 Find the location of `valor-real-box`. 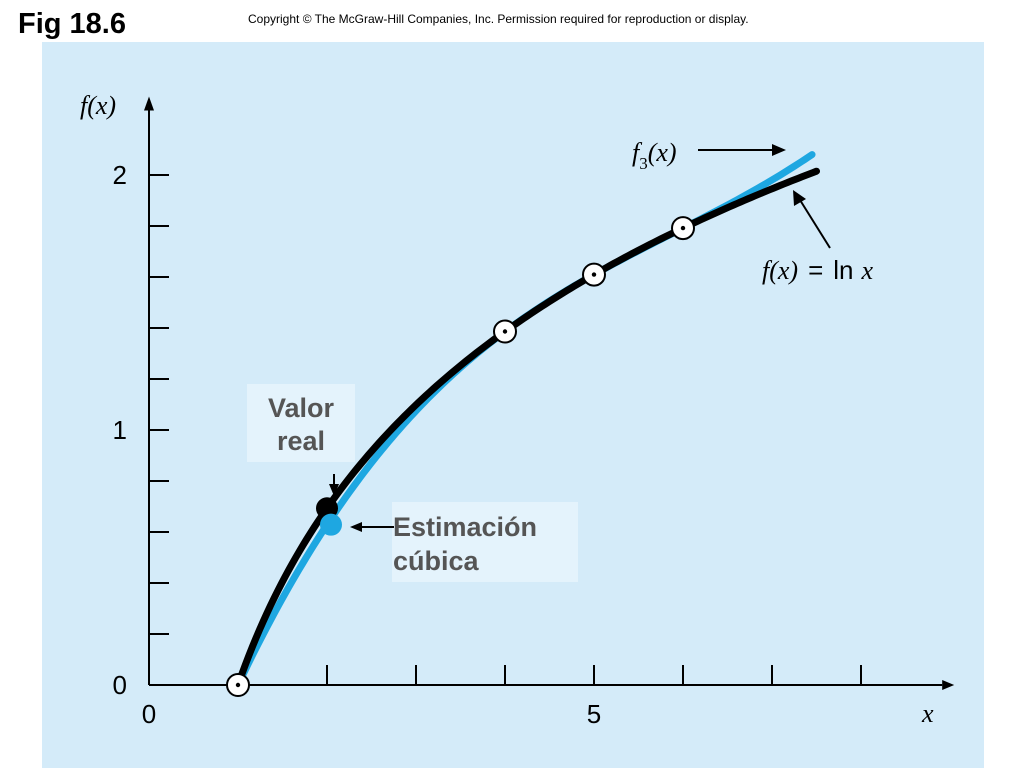

valor-real-box is located at coordinates (301, 423).